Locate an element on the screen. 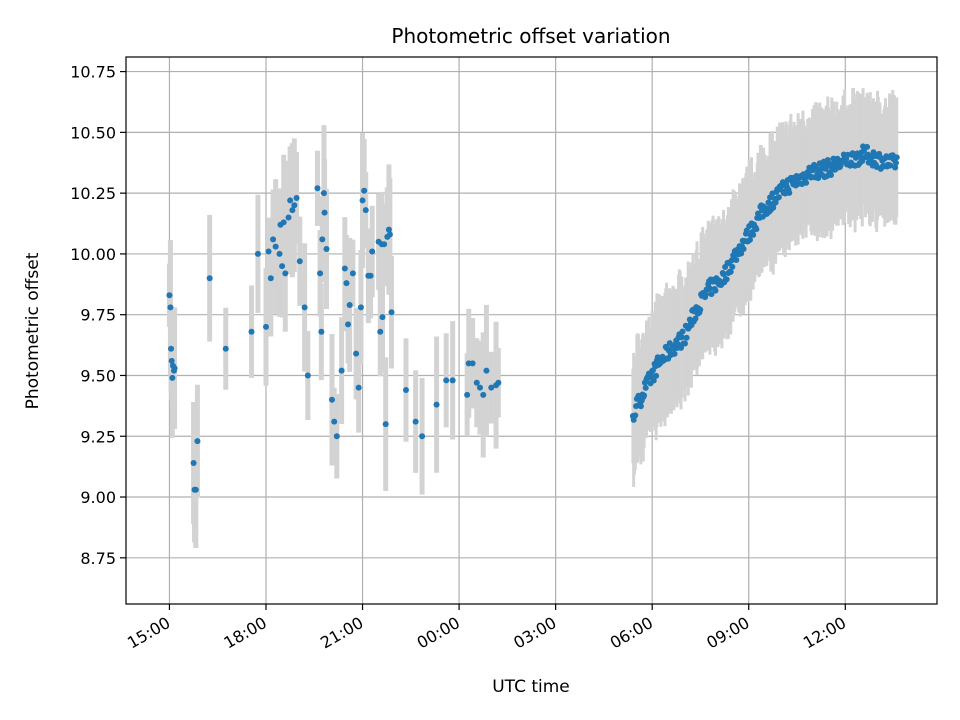 This screenshot has height=720, width=960. y-tick-label: 9.00 is located at coordinates (98, 497).